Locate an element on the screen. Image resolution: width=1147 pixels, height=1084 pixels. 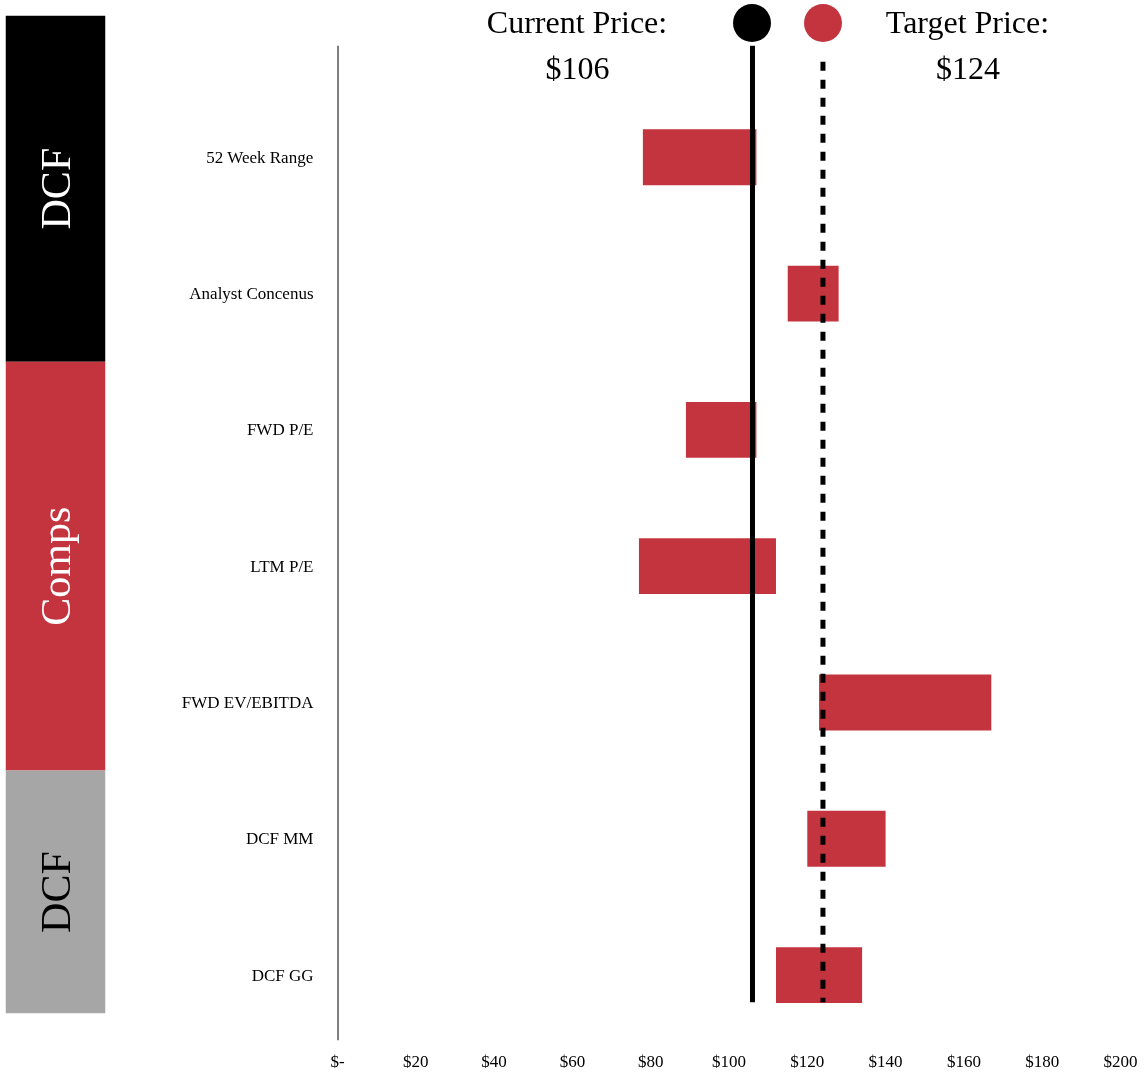
y-tick-label: Analyst Concenus is located at coordinates (251, 294).